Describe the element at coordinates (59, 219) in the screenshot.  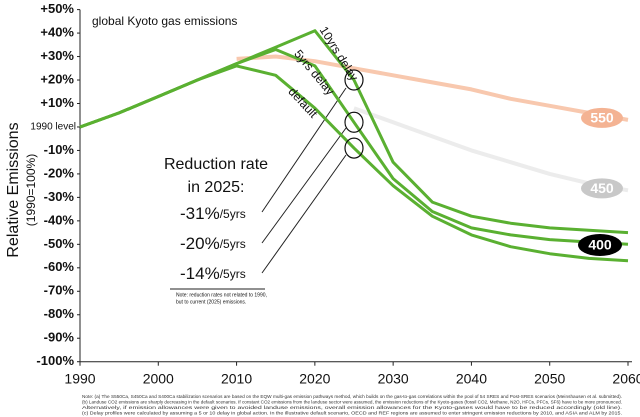
I see `y-tick-label: -40%` at that location.